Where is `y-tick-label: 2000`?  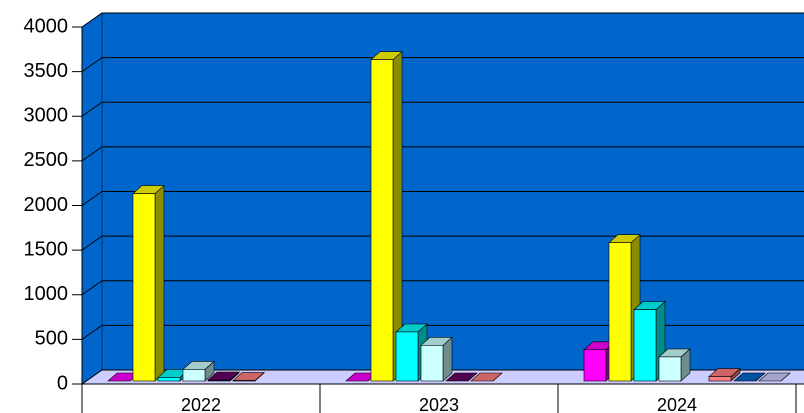 y-tick-label: 2000 is located at coordinates (46, 205).